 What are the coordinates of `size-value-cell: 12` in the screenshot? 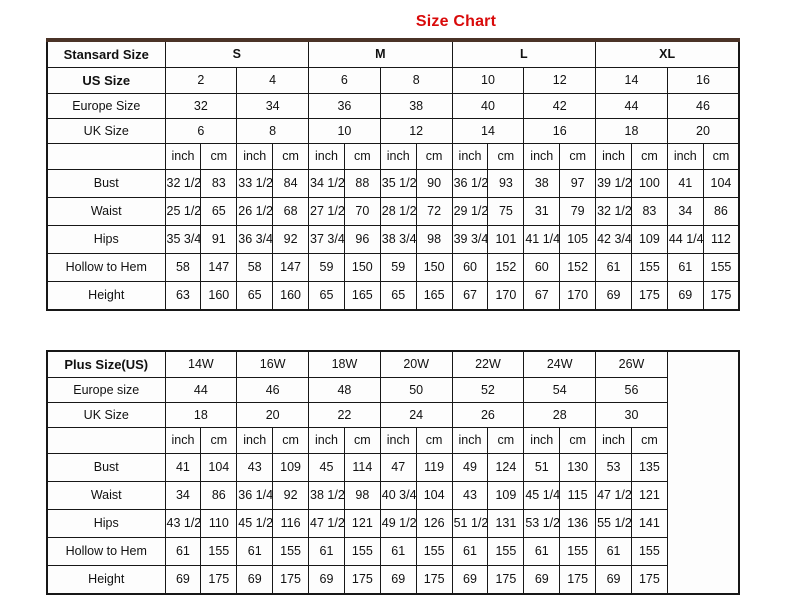 It's located at (416, 131).